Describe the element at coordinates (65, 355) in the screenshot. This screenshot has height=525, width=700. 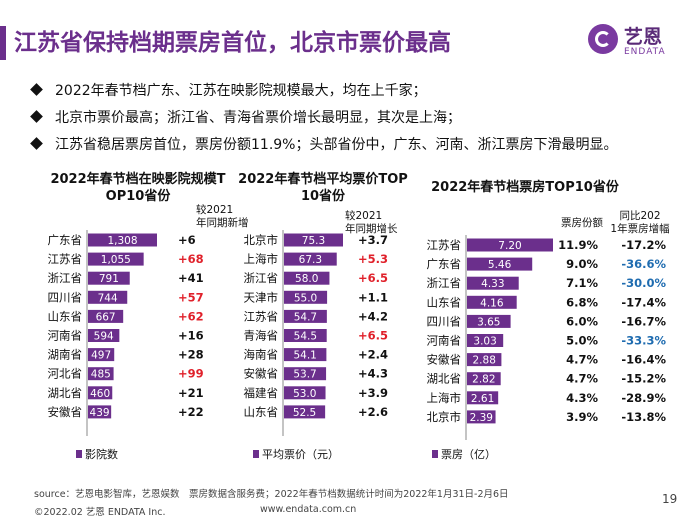
I see `category-label: 湖南省` at that location.